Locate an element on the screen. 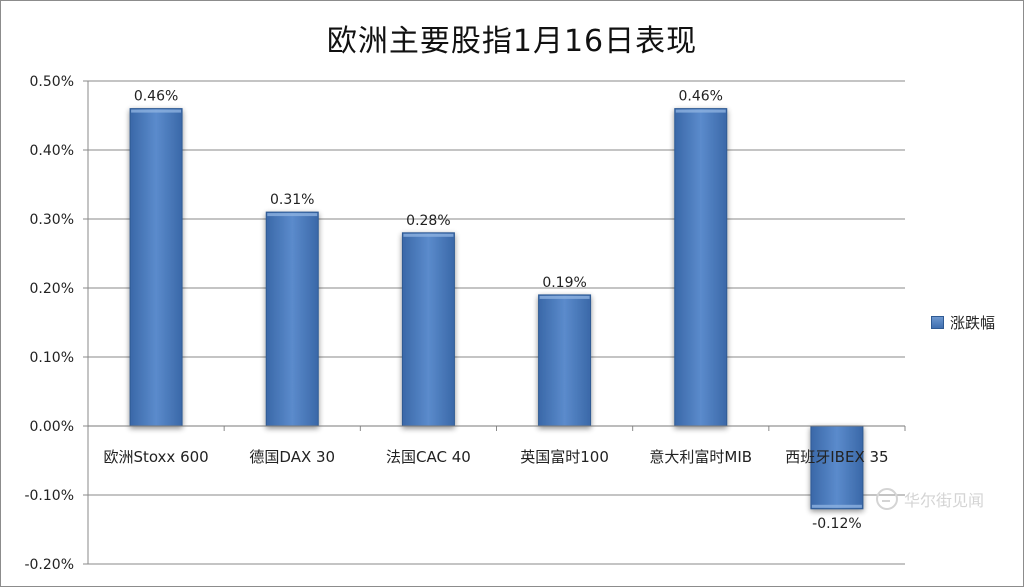 The image size is (1024, 587). x-tick-label: 西班牙IBEX 35 is located at coordinates (836, 457).